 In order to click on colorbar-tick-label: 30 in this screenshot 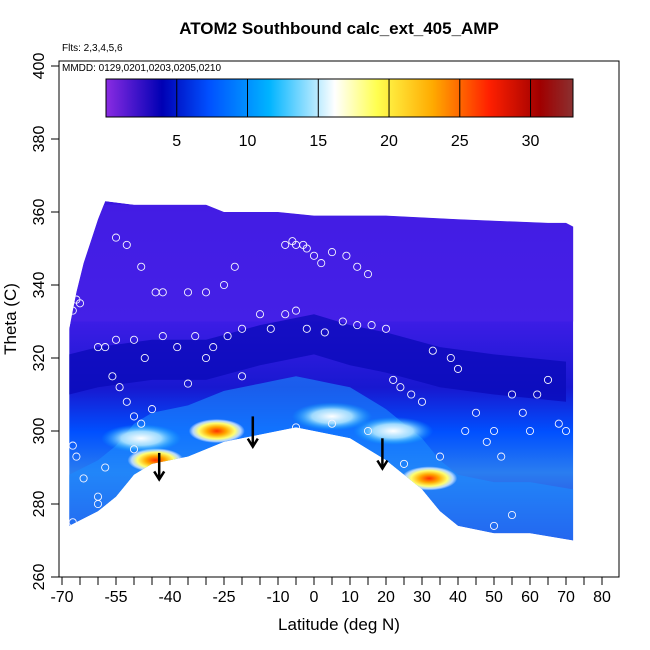, I will do `click(531, 141)`.